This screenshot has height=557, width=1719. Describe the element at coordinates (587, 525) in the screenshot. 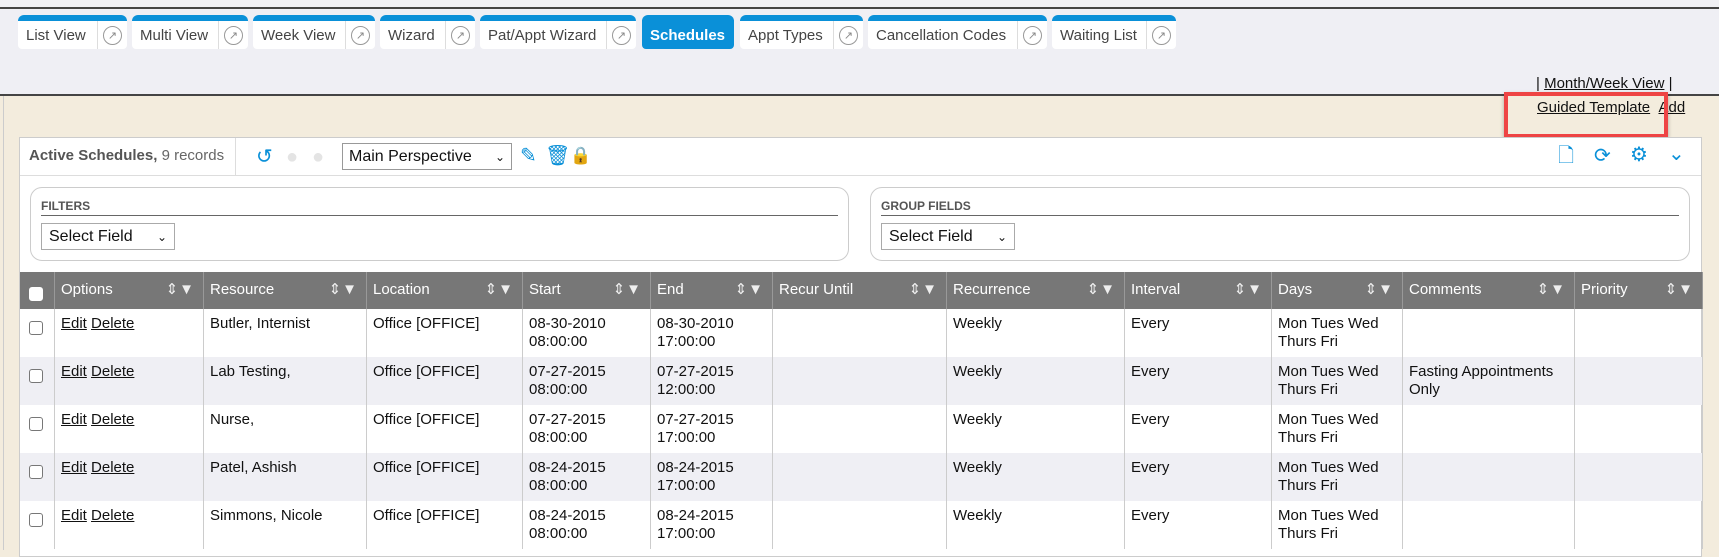

I see `start-cell: 08-24-2015 08:00:00` at that location.